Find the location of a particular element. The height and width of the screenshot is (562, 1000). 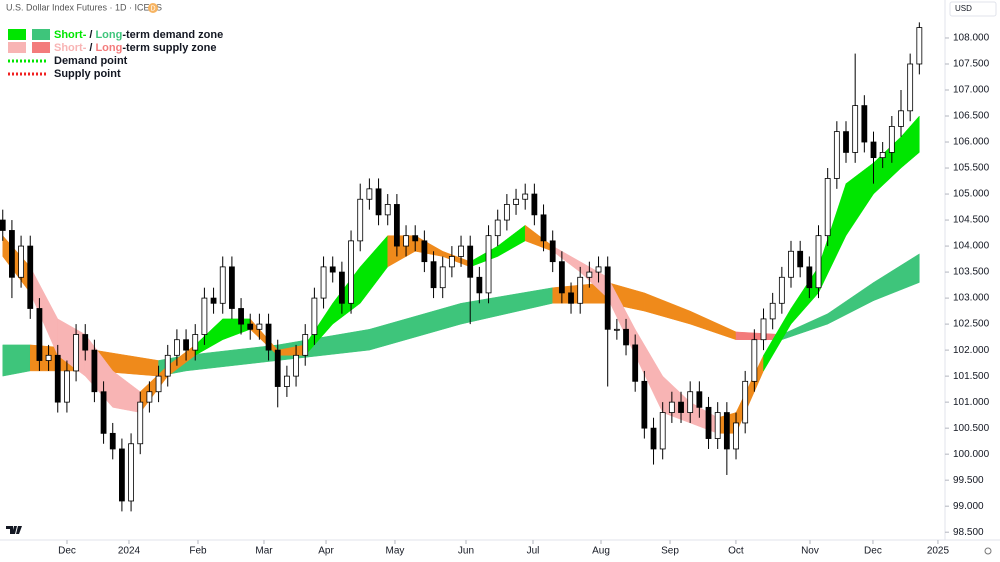

legend-label: -term supply zone is located at coordinates (169, 48).